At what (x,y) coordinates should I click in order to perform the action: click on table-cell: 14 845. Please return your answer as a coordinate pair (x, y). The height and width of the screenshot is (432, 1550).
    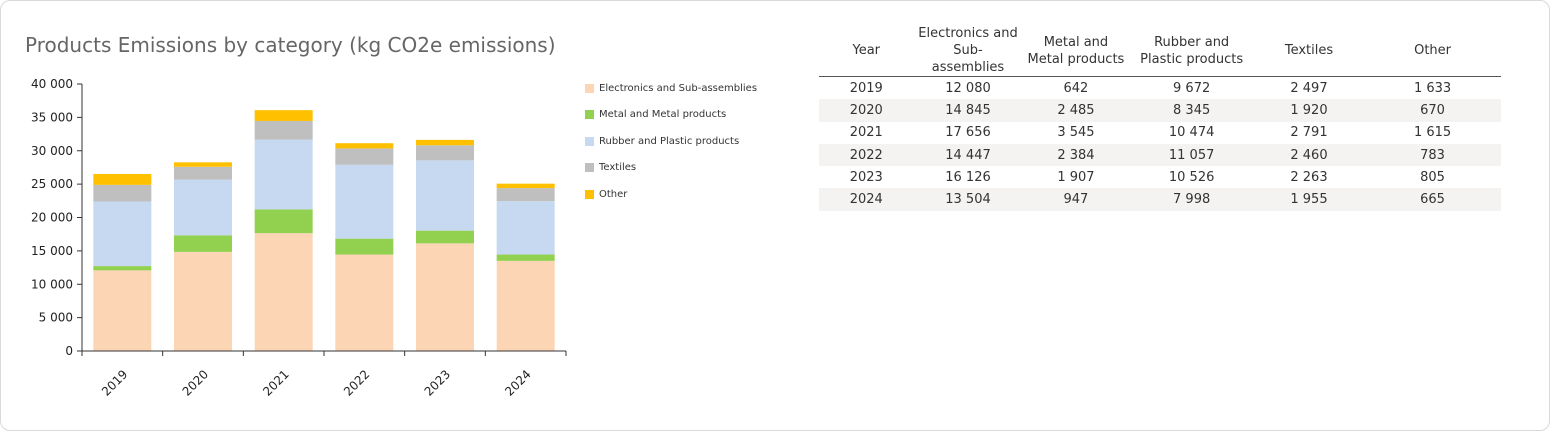
    Looking at the image, I should click on (968, 110).